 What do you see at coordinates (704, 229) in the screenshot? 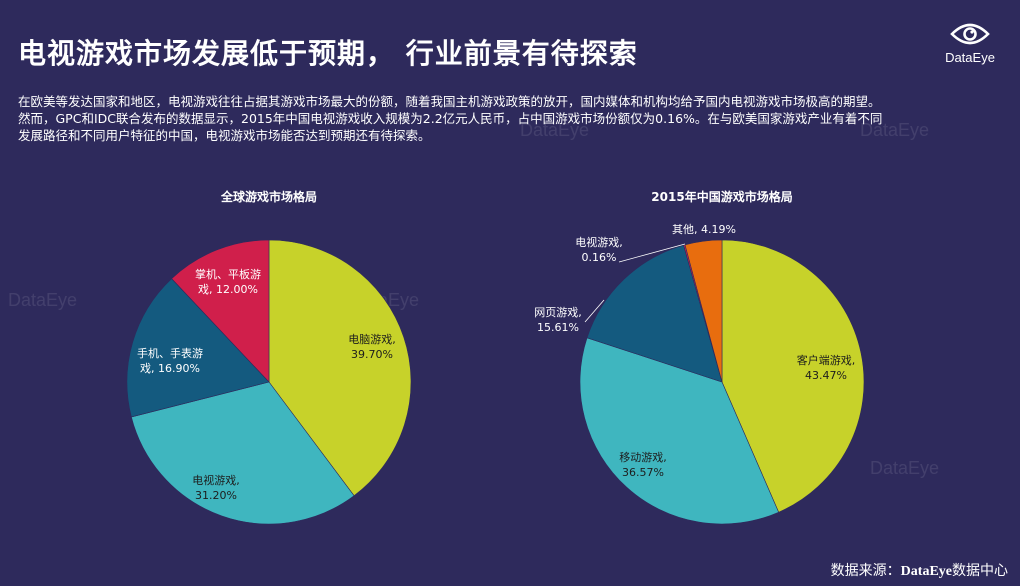
I see `data-label-1-4: 其他, 4.19%` at bounding box center [704, 229].